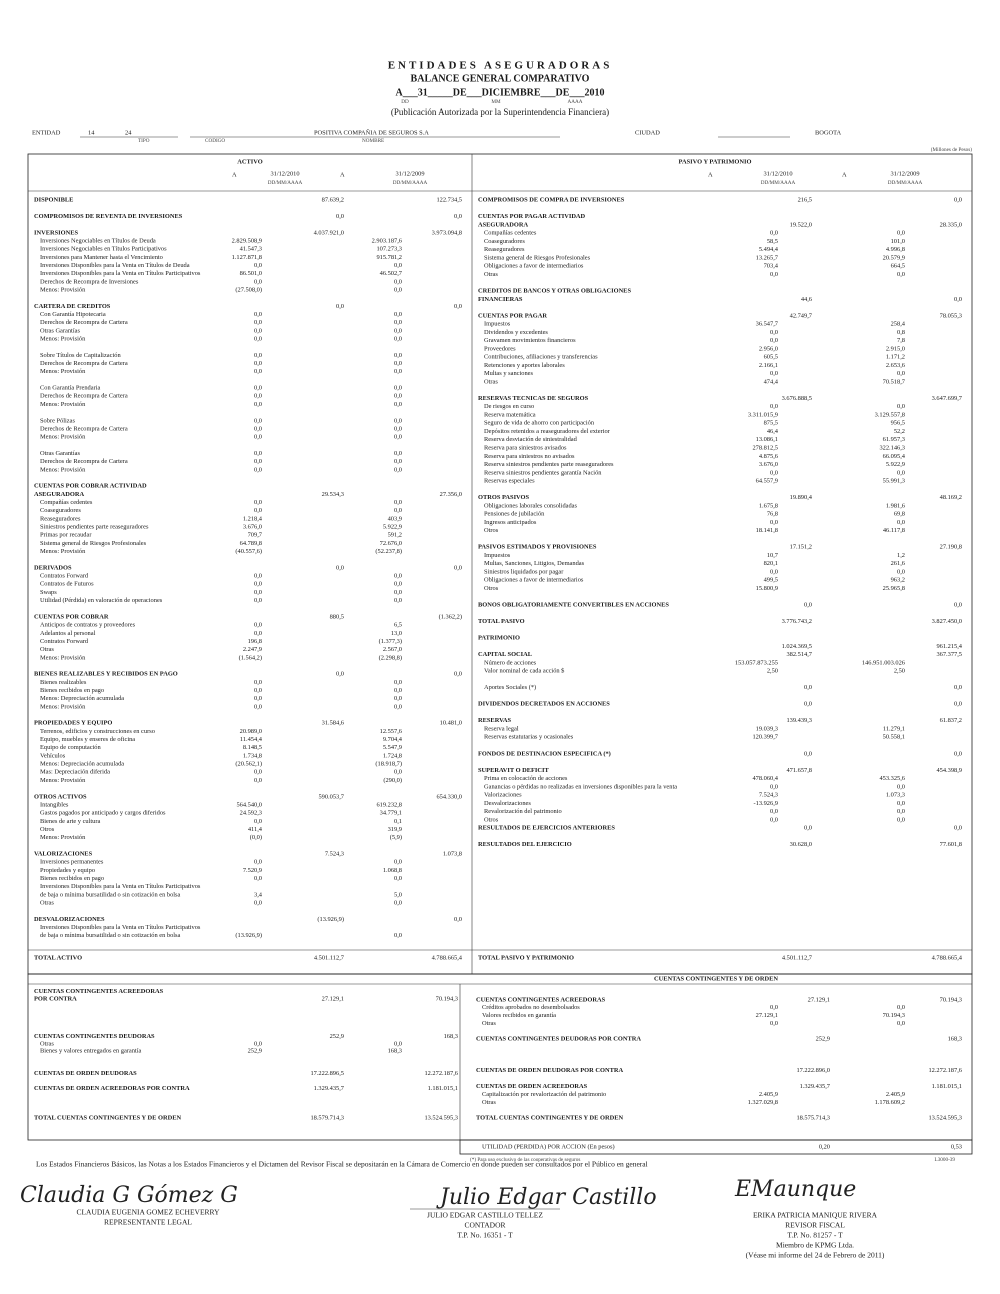 Image resolution: width=1000 pixels, height=1294 pixels. I want to click on signer-name: ERIKA PATRICIA MANIQUE RIVERA, so click(815, 1215).